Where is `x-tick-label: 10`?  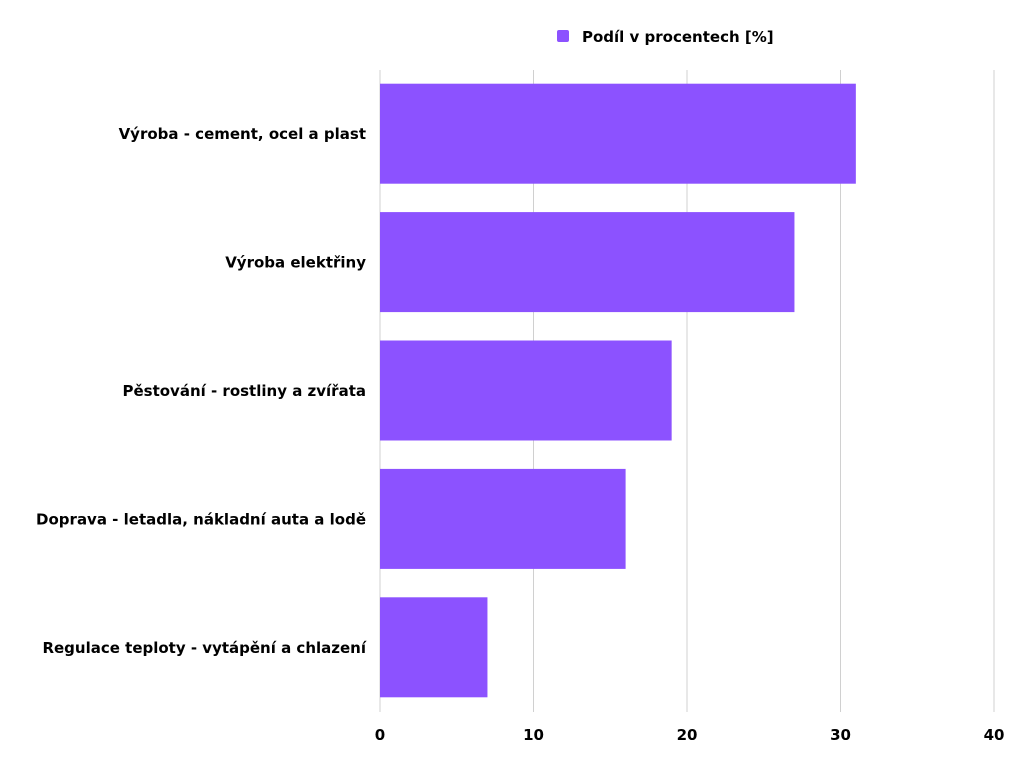
x-tick-label: 10 is located at coordinates (533, 735).